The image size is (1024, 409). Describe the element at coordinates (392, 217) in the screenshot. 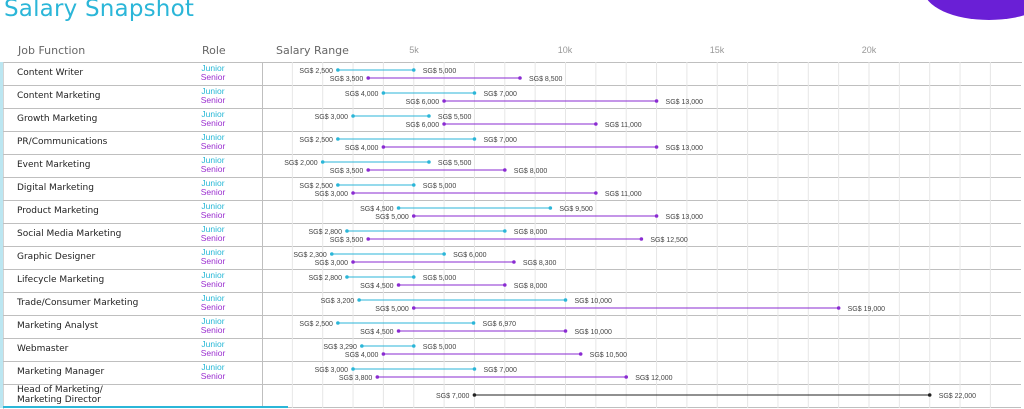

I see `senior-range-min-label: SG$ 5,000` at that location.